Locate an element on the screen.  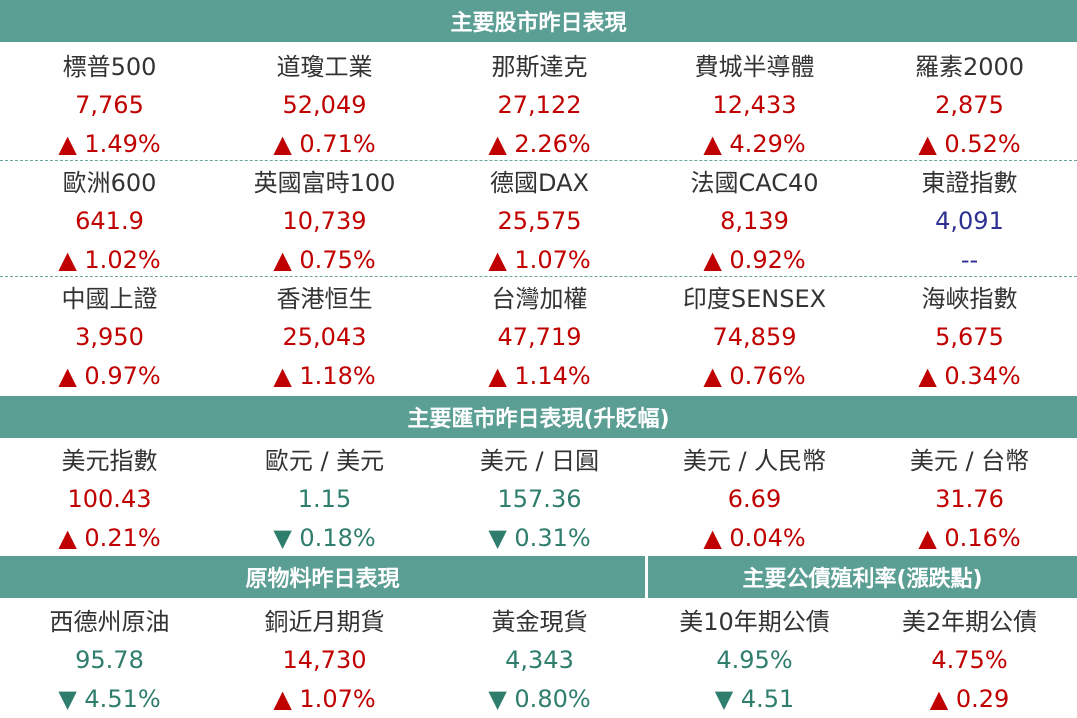
item-value: 7,765 is located at coordinates (109, 105).